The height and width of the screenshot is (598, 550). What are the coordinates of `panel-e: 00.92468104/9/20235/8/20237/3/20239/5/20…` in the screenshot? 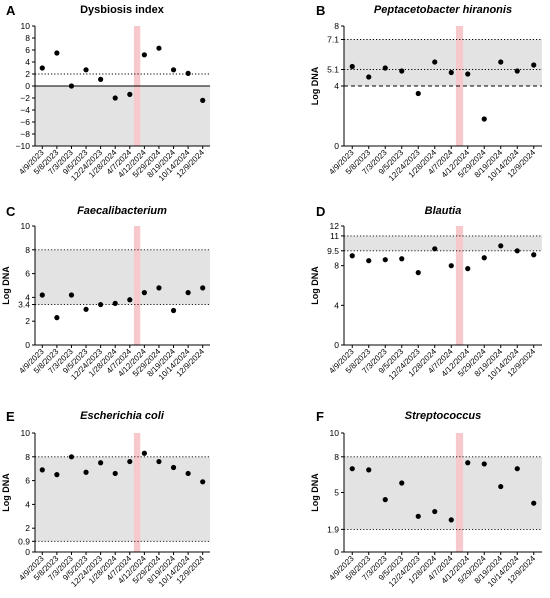 It's located at (105, 499).